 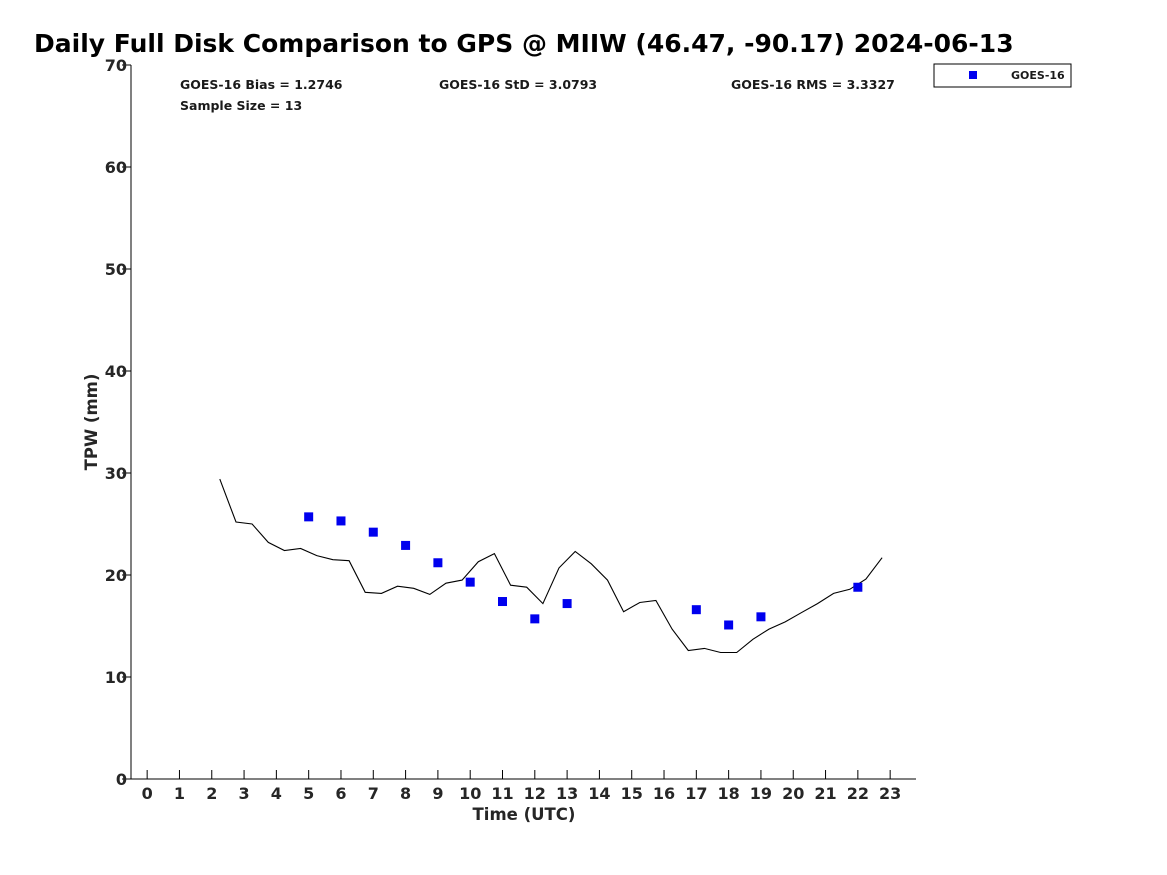 I want to click on x-tick-label: 6, so click(x=340, y=793).